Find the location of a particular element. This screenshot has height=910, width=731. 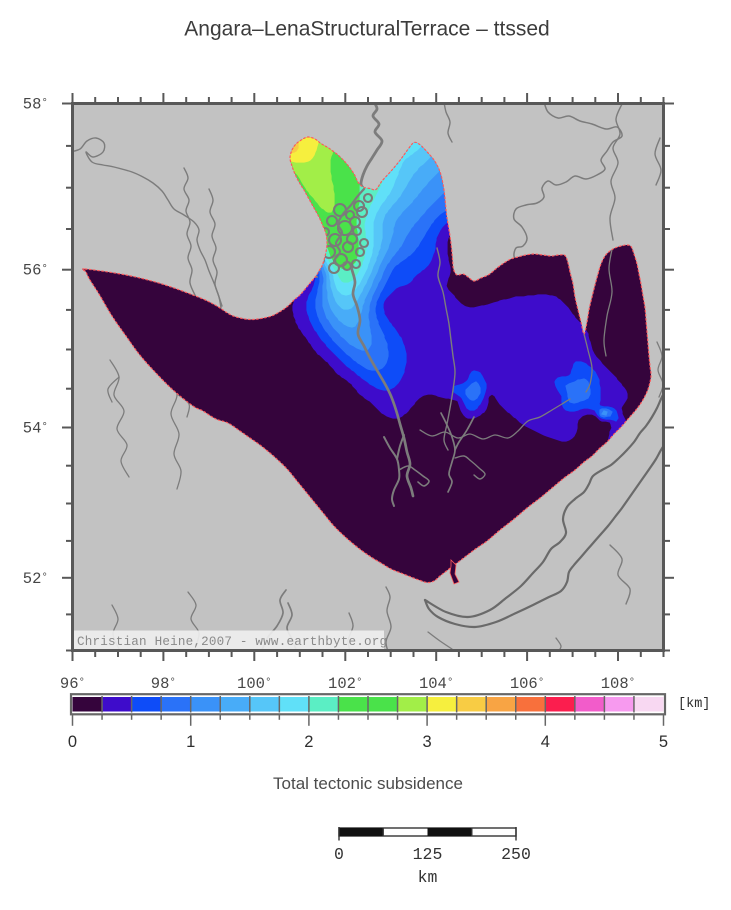

svg-text: 56° is located at coordinates (35, 271).